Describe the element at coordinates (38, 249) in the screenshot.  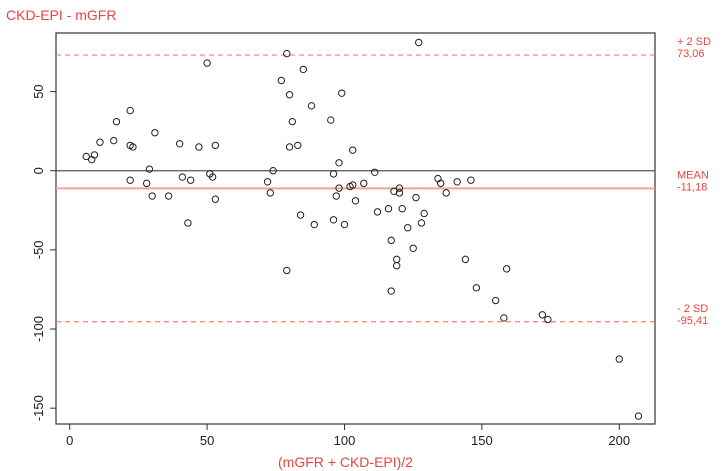
I see `y-tick-label: -50` at that location.